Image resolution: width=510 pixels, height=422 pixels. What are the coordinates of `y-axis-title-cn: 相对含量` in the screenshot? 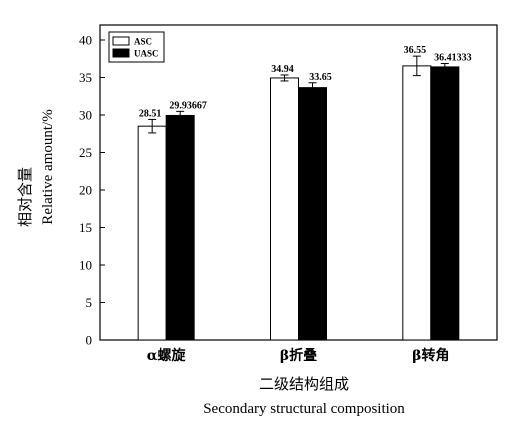 It's located at (25, 197).